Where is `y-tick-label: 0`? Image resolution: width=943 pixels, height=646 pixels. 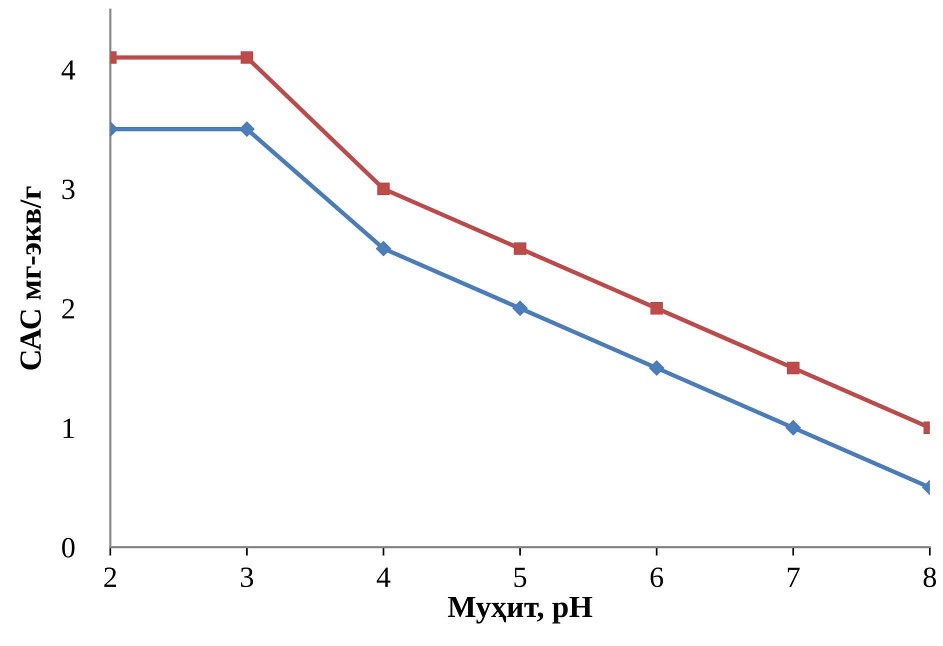 y-tick-label: 0 is located at coordinates (68, 548).